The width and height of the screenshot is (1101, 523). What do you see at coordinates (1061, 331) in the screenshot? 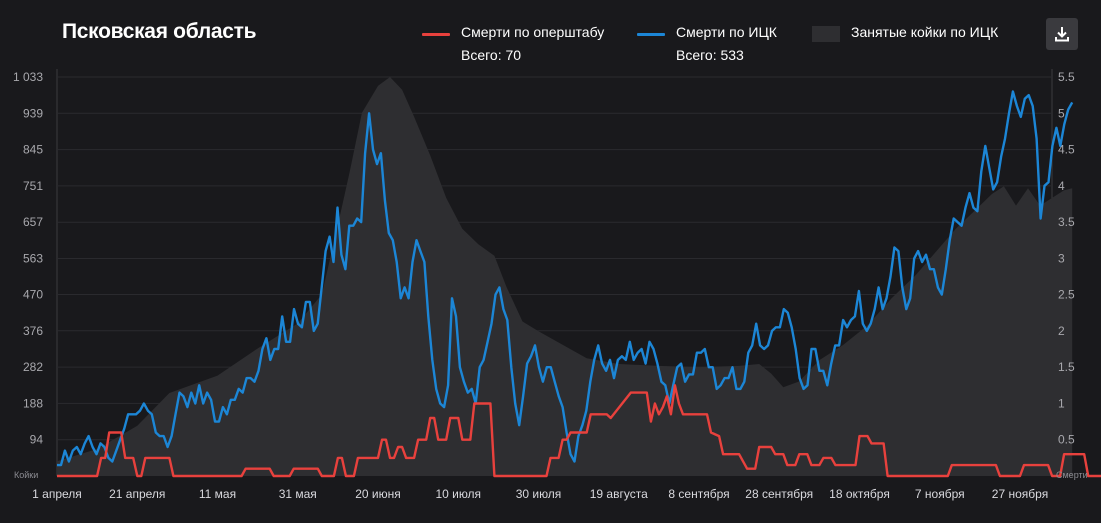
I see `y-right-tick-label: 2` at bounding box center [1061, 331].